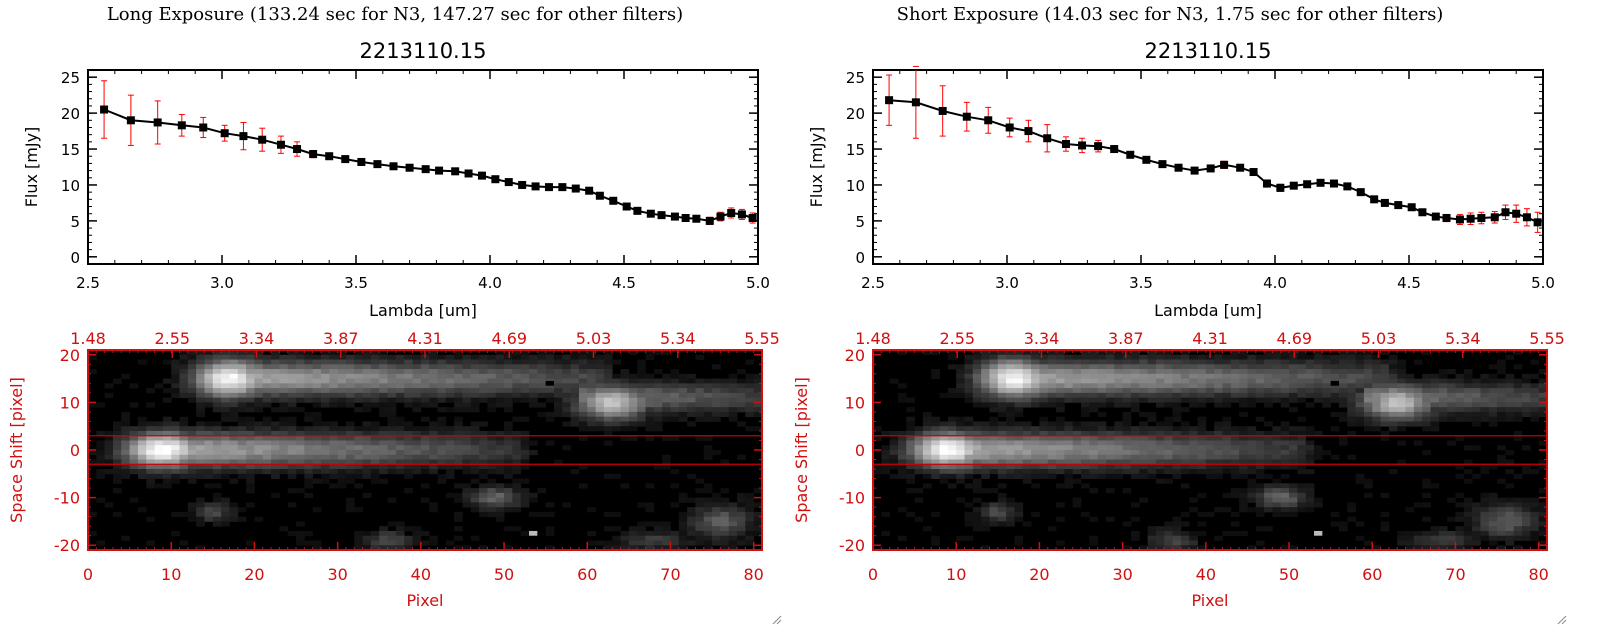 This screenshot has width=1600, height=630. Describe the element at coordinates (421, 574) in the screenshot. I see `image-x-tick-label: 40` at that location.